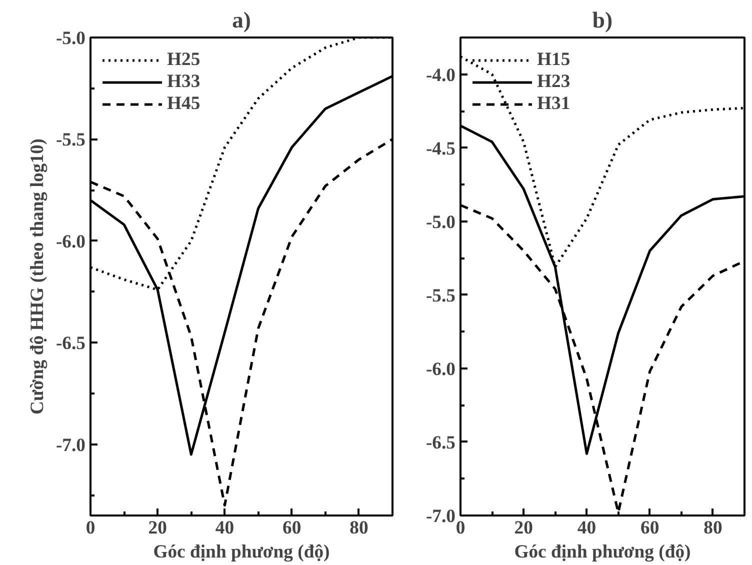 Image resolution: width=752 pixels, height=565 pixels. Describe the element at coordinates (553, 60) in the screenshot. I see `legend-label: H15` at that location.